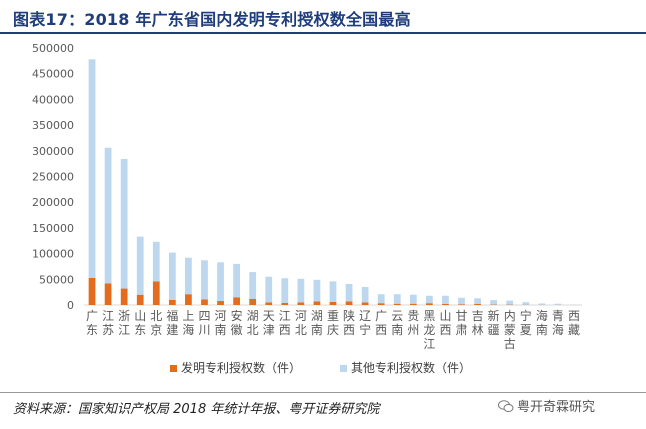 This screenshot has width=646, height=429. Describe the element at coordinates (558, 323) in the screenshot. I see `x-tick-label: 青海` at that location.